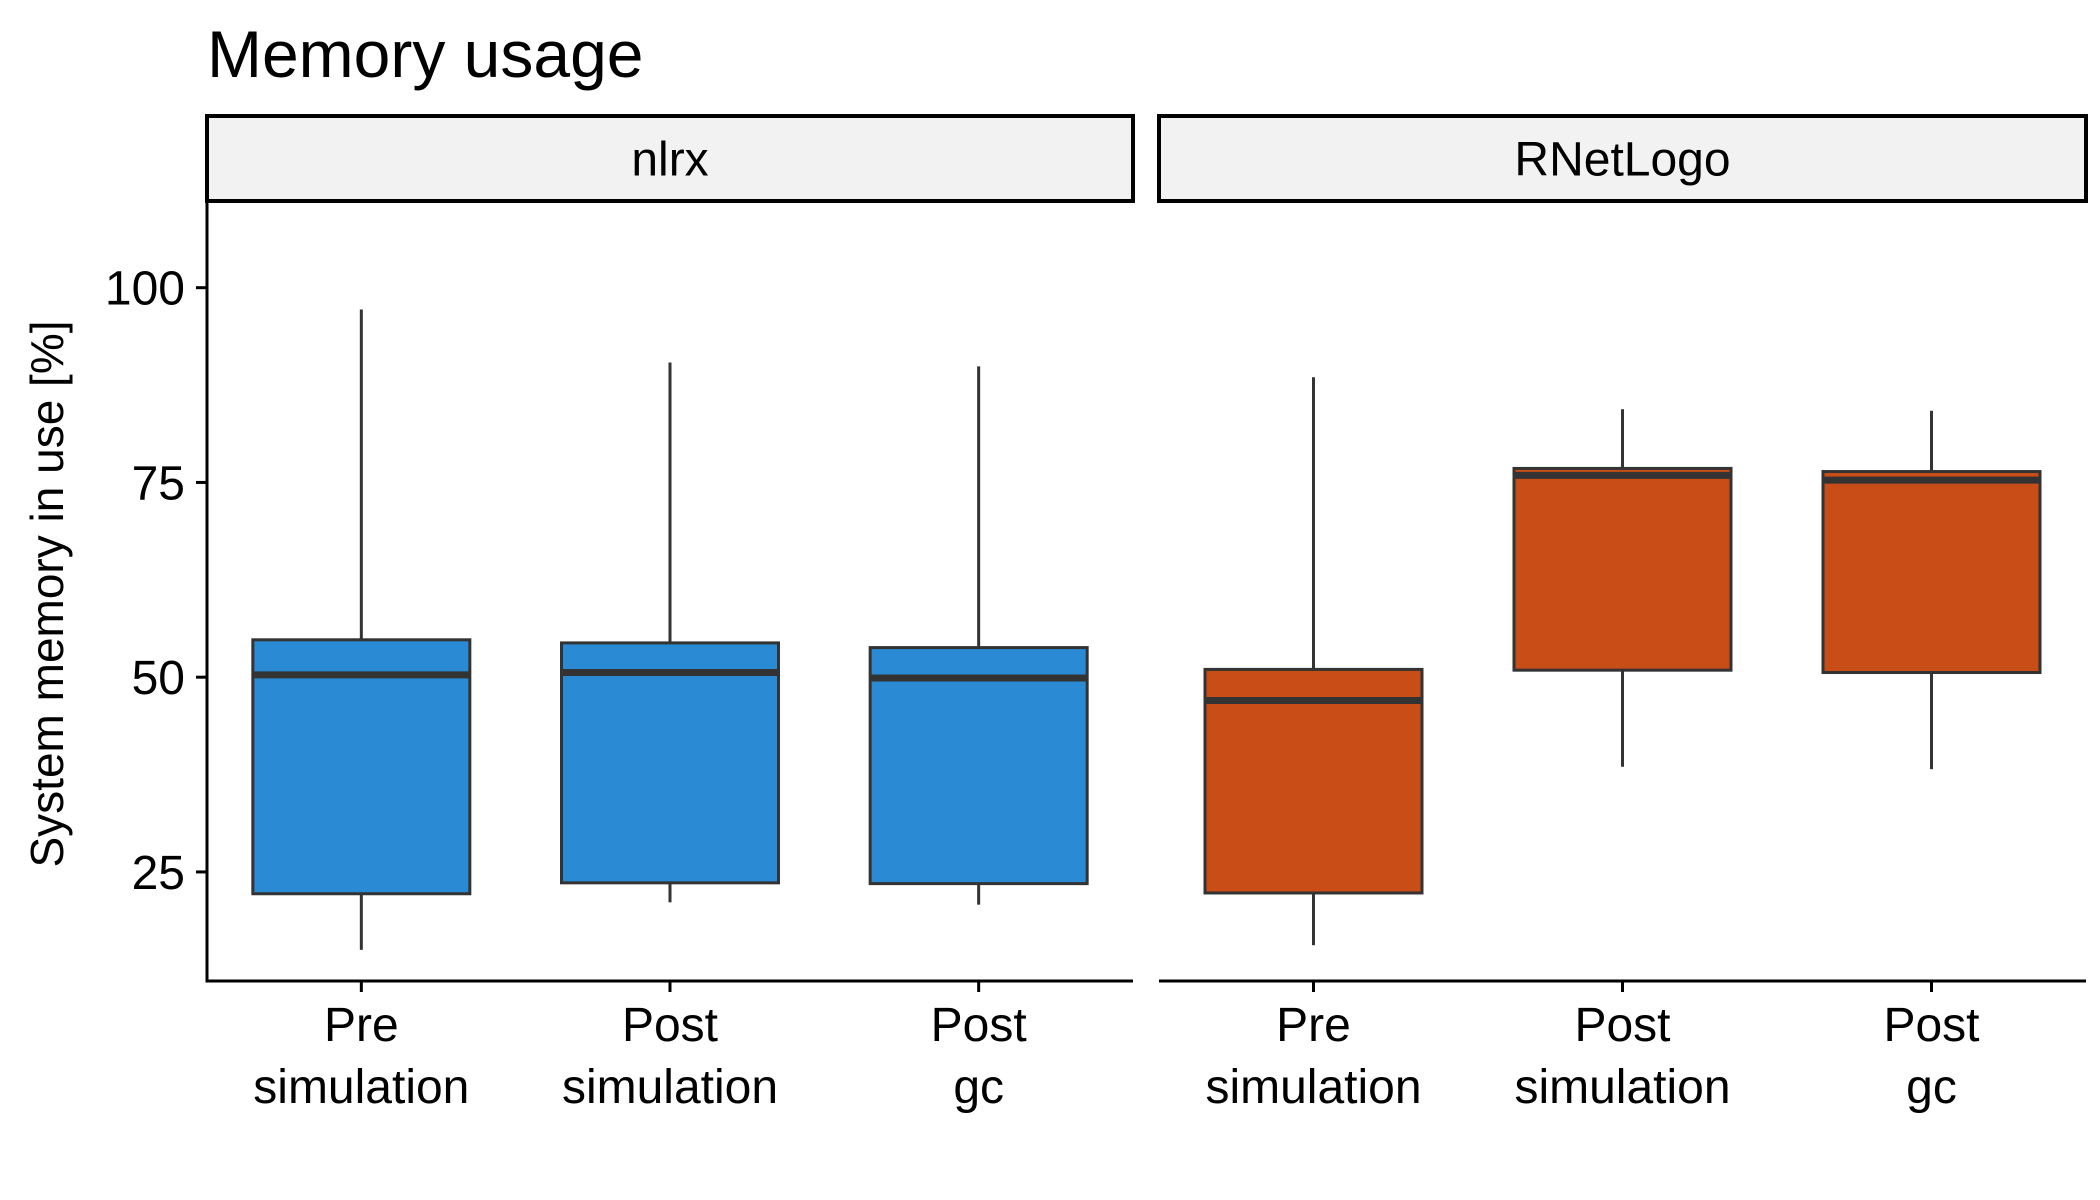 This screenshot has width=2100, height=1200. What do you see at coordinates (47, 593) in the screenshot?
I see `y-axis-label: System memory in use [%]` at bounding box center [47, 593].